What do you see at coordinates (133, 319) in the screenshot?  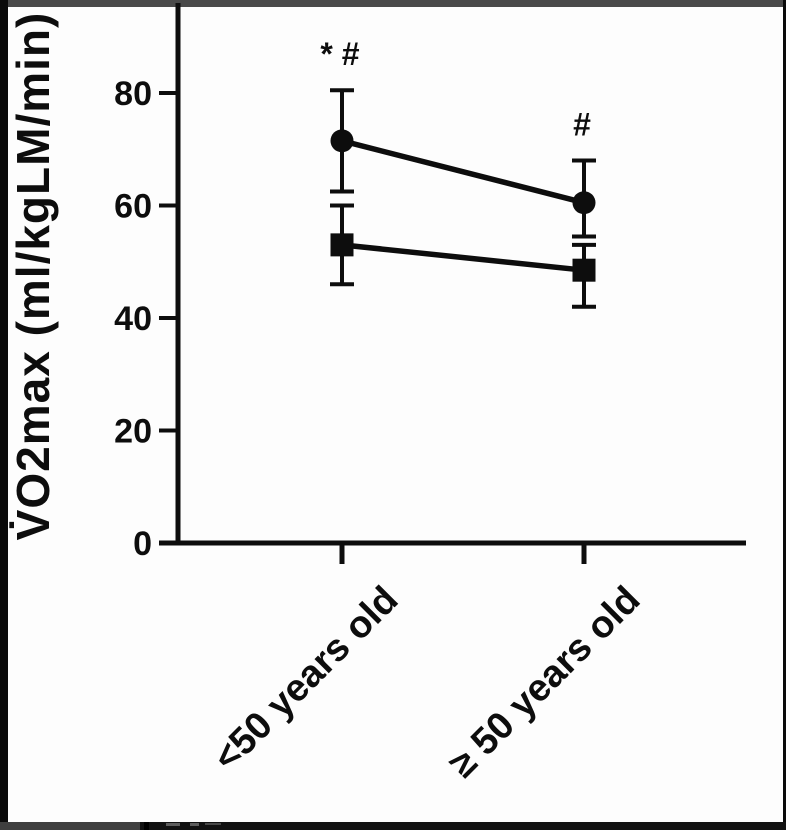 I see `y-tick-label: 40` at bounding box center [133, 319].